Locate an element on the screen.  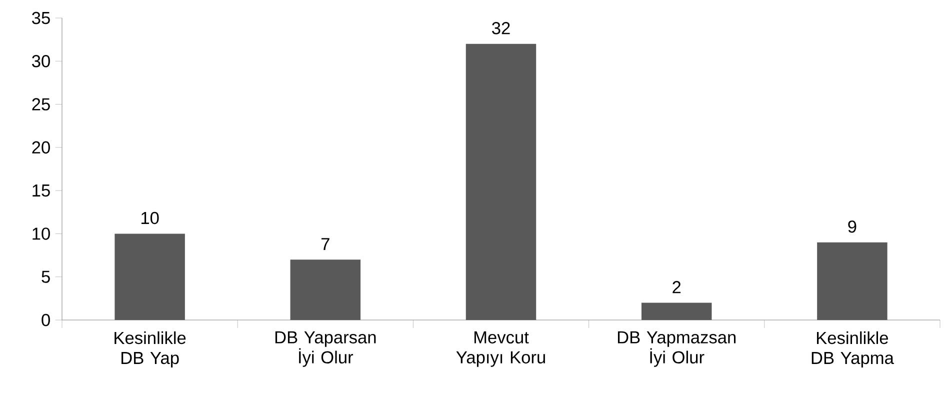
y-tick-label: 0 is located at coordinates (46, 320).